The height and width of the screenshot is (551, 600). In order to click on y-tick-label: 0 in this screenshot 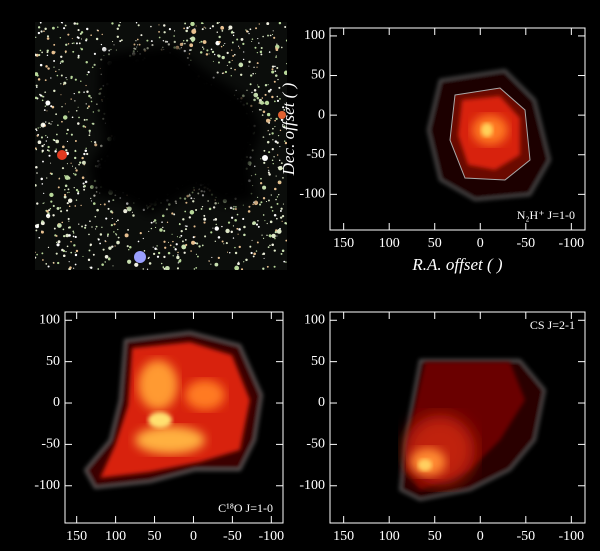, I will do `click(56, 402)`.